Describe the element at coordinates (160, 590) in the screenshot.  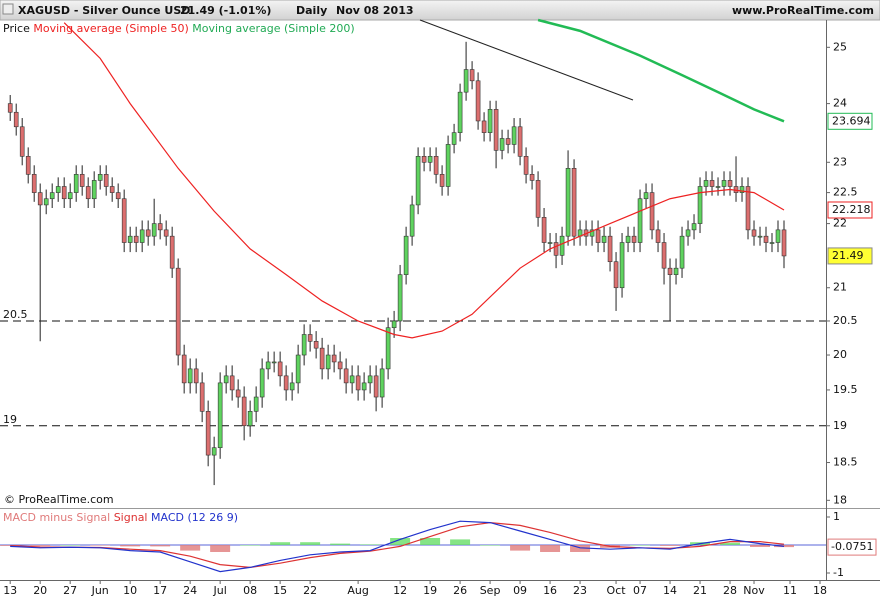
I see `x-tick-label: 17` at that location.